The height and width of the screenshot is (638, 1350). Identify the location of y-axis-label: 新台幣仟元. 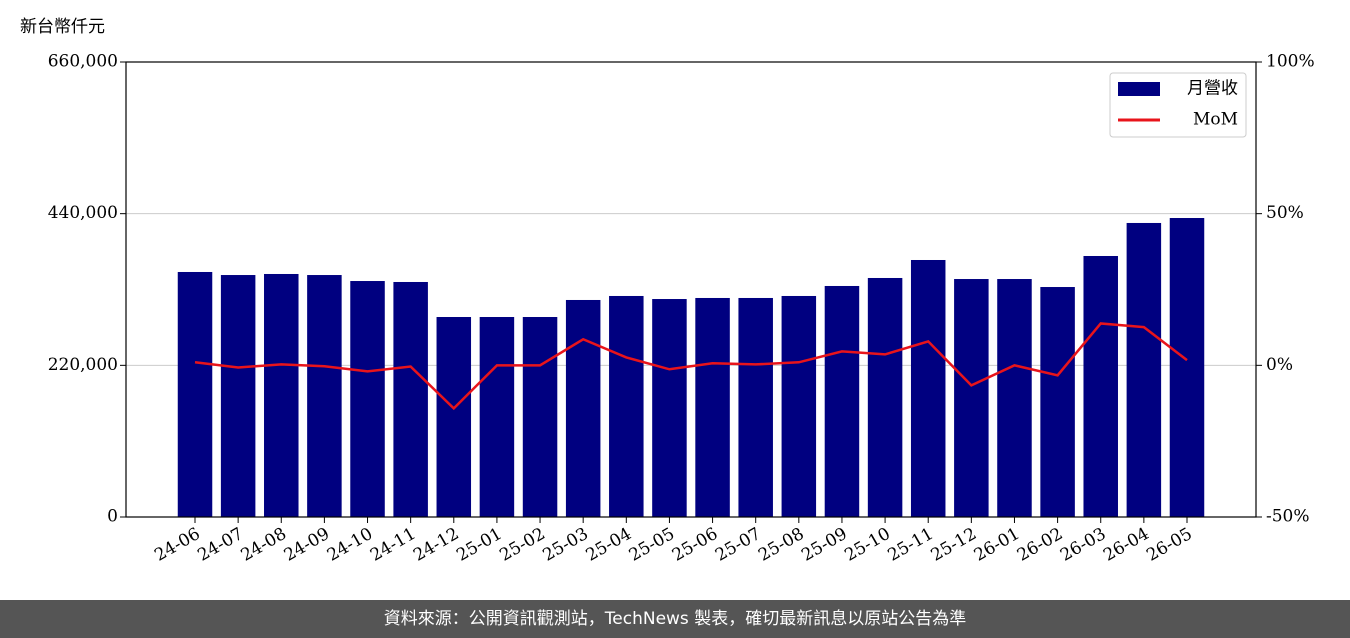
(62, 27).